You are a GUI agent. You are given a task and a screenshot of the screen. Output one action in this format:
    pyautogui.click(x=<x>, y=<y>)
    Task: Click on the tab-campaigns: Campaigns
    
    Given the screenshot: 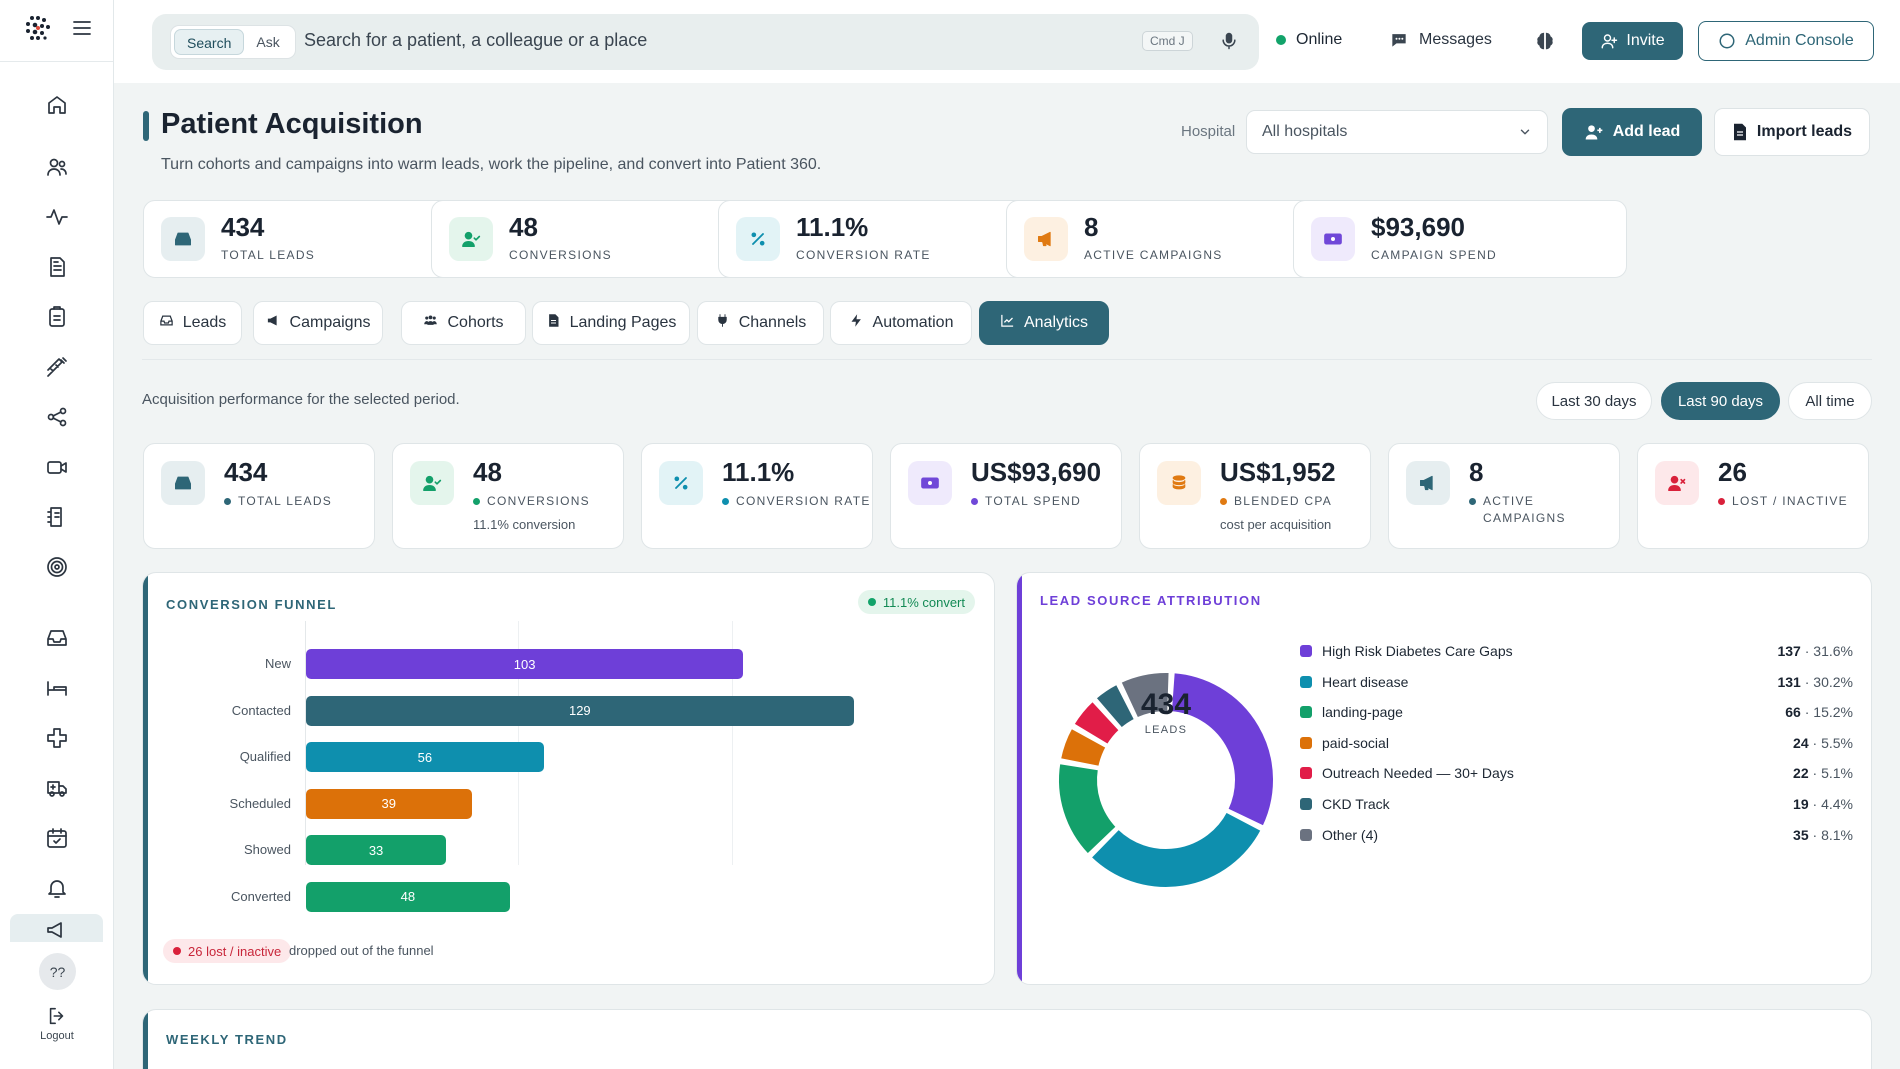 What is the action you would take?
    pyautogui.click(x=318, y=323)
    